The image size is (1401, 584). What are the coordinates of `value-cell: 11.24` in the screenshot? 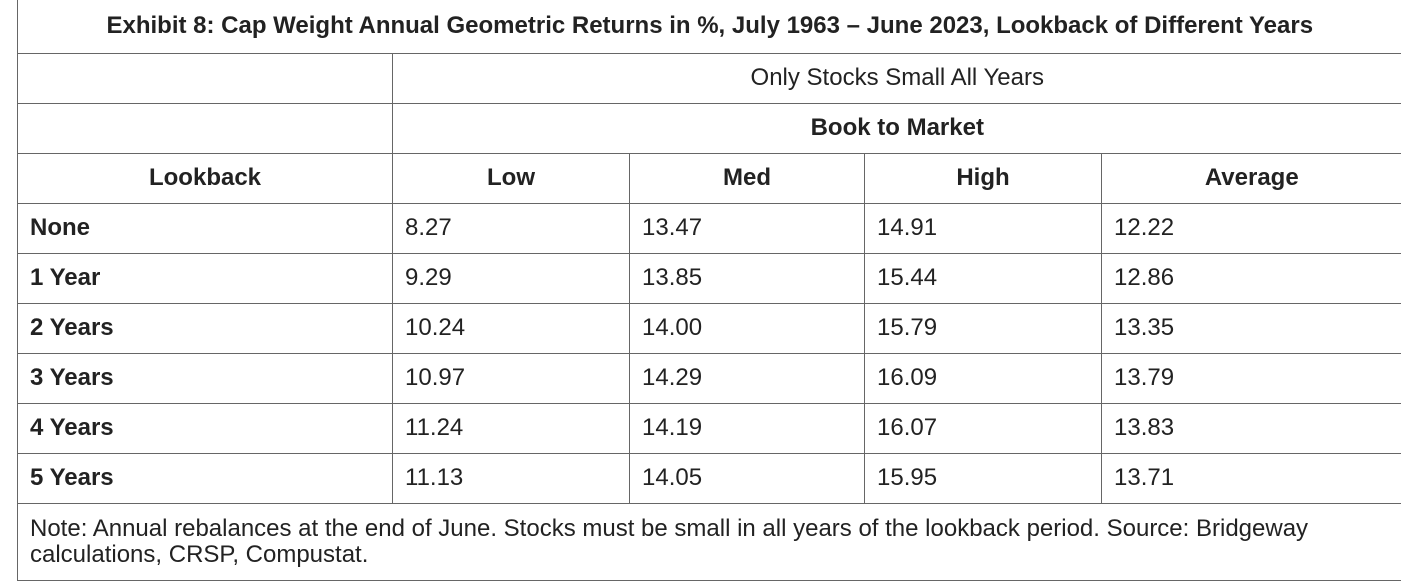 It's located at (511, 428).